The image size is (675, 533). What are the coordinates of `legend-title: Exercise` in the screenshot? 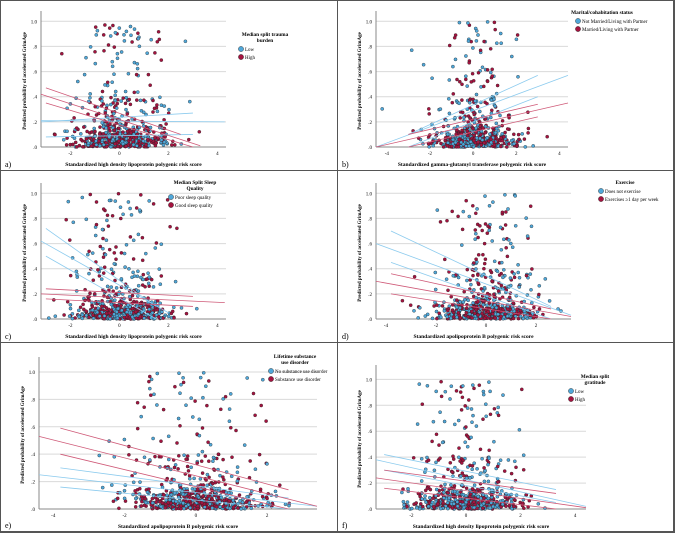 It's located at (625, 183).